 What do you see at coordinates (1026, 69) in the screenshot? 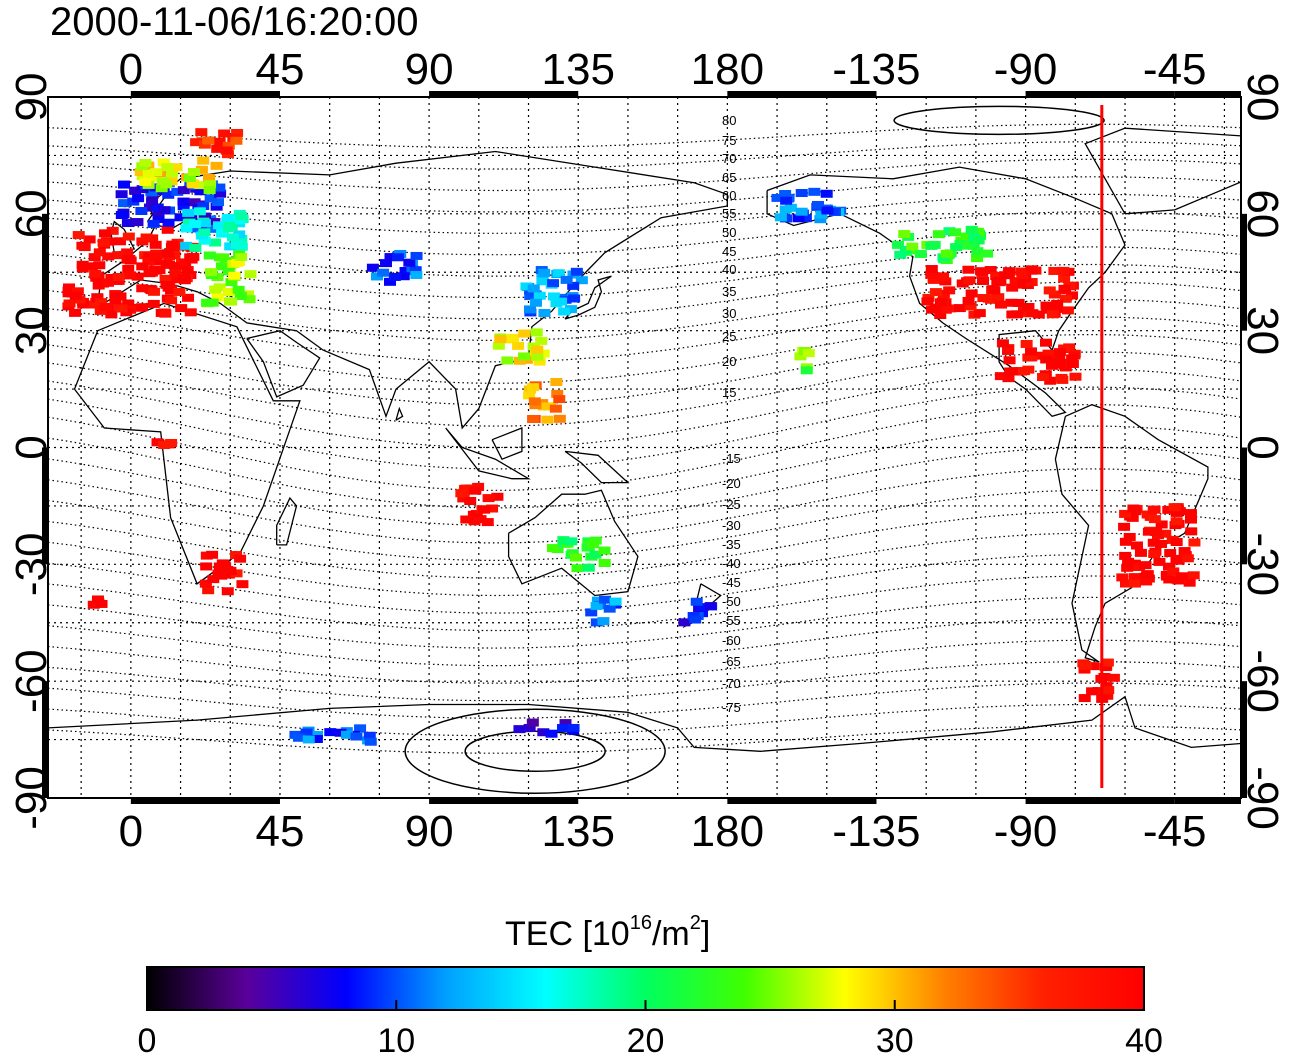
I see `top-lon-label: -90` at bounding box center [1026, 69].